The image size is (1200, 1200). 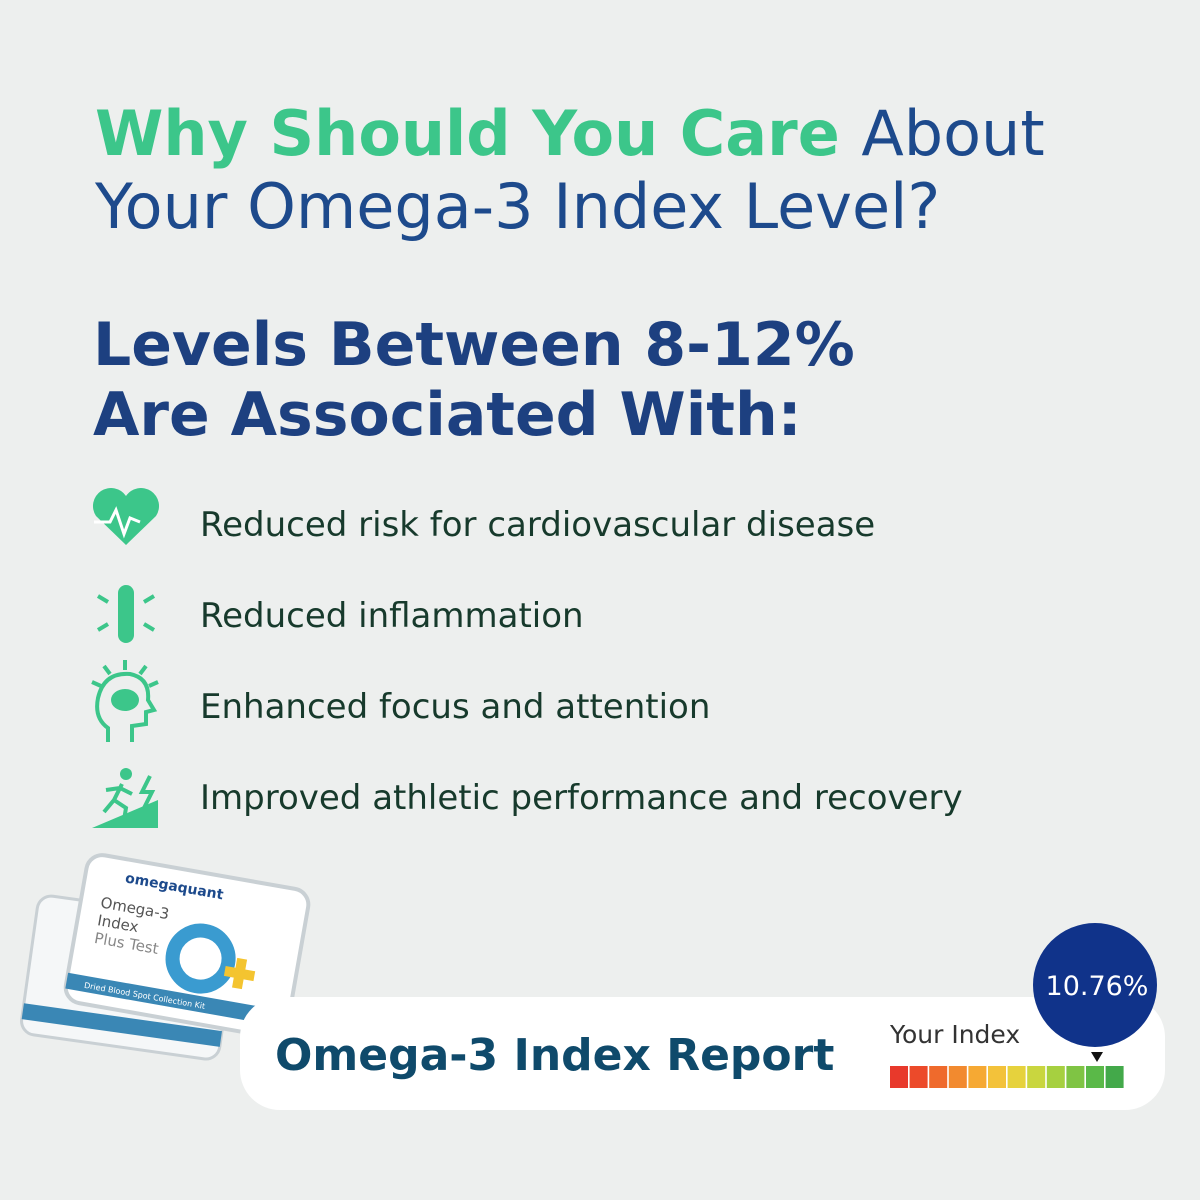 I want to click on gauge, so click(x=1007, y=1077).